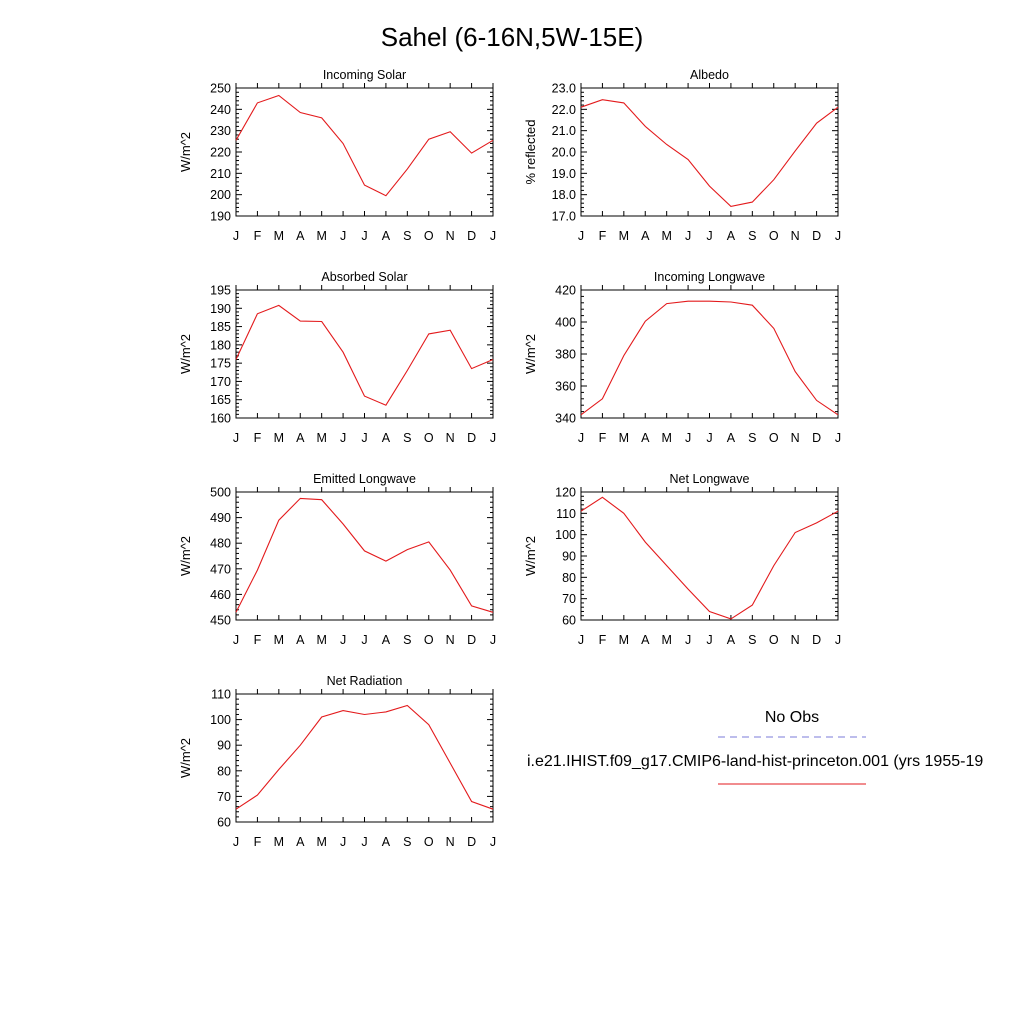 The image size is (1024, 1024). Describe the element at coordinates (220, 309) in the screenshot. I see `y-tick-label: 190` at that location.